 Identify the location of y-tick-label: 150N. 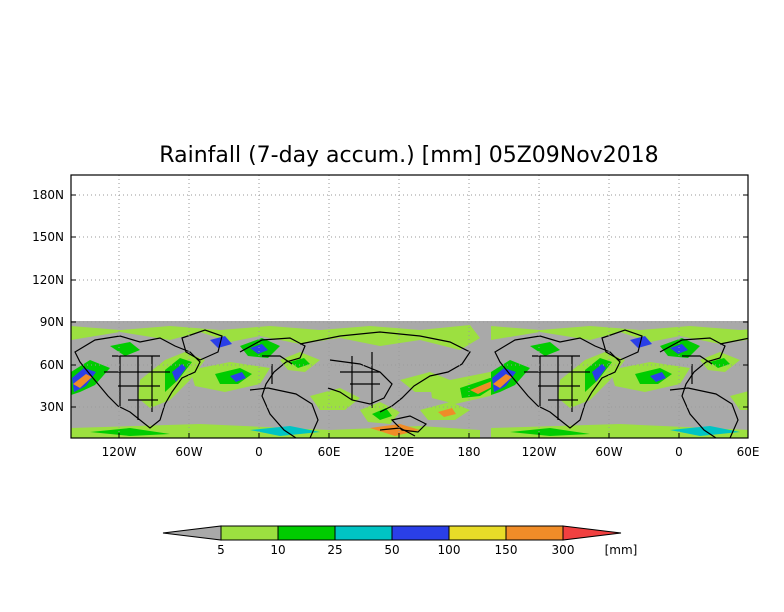
(48, 237).